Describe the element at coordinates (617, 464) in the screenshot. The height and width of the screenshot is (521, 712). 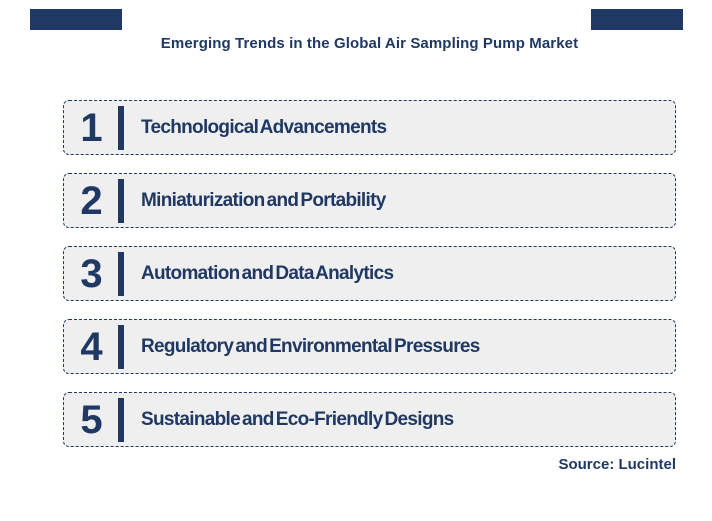
I see `source-credit: Source: Lucintel` at that location.